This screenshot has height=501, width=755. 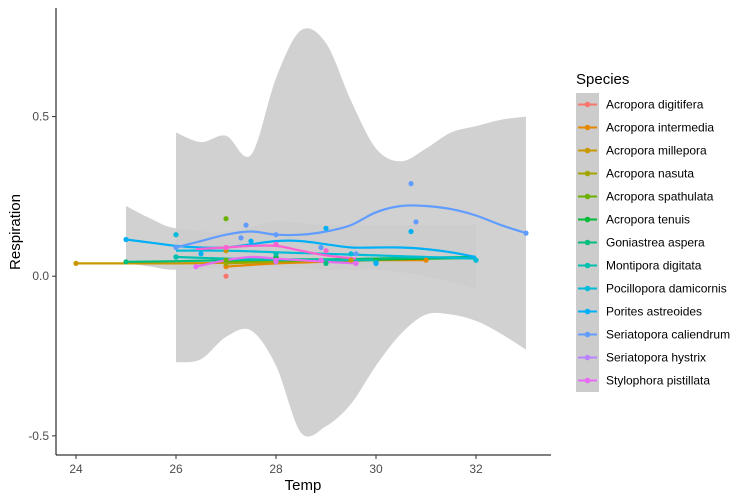 I want to click on legend-entry-label: Porites astreoides, so click(x=654, y=312).